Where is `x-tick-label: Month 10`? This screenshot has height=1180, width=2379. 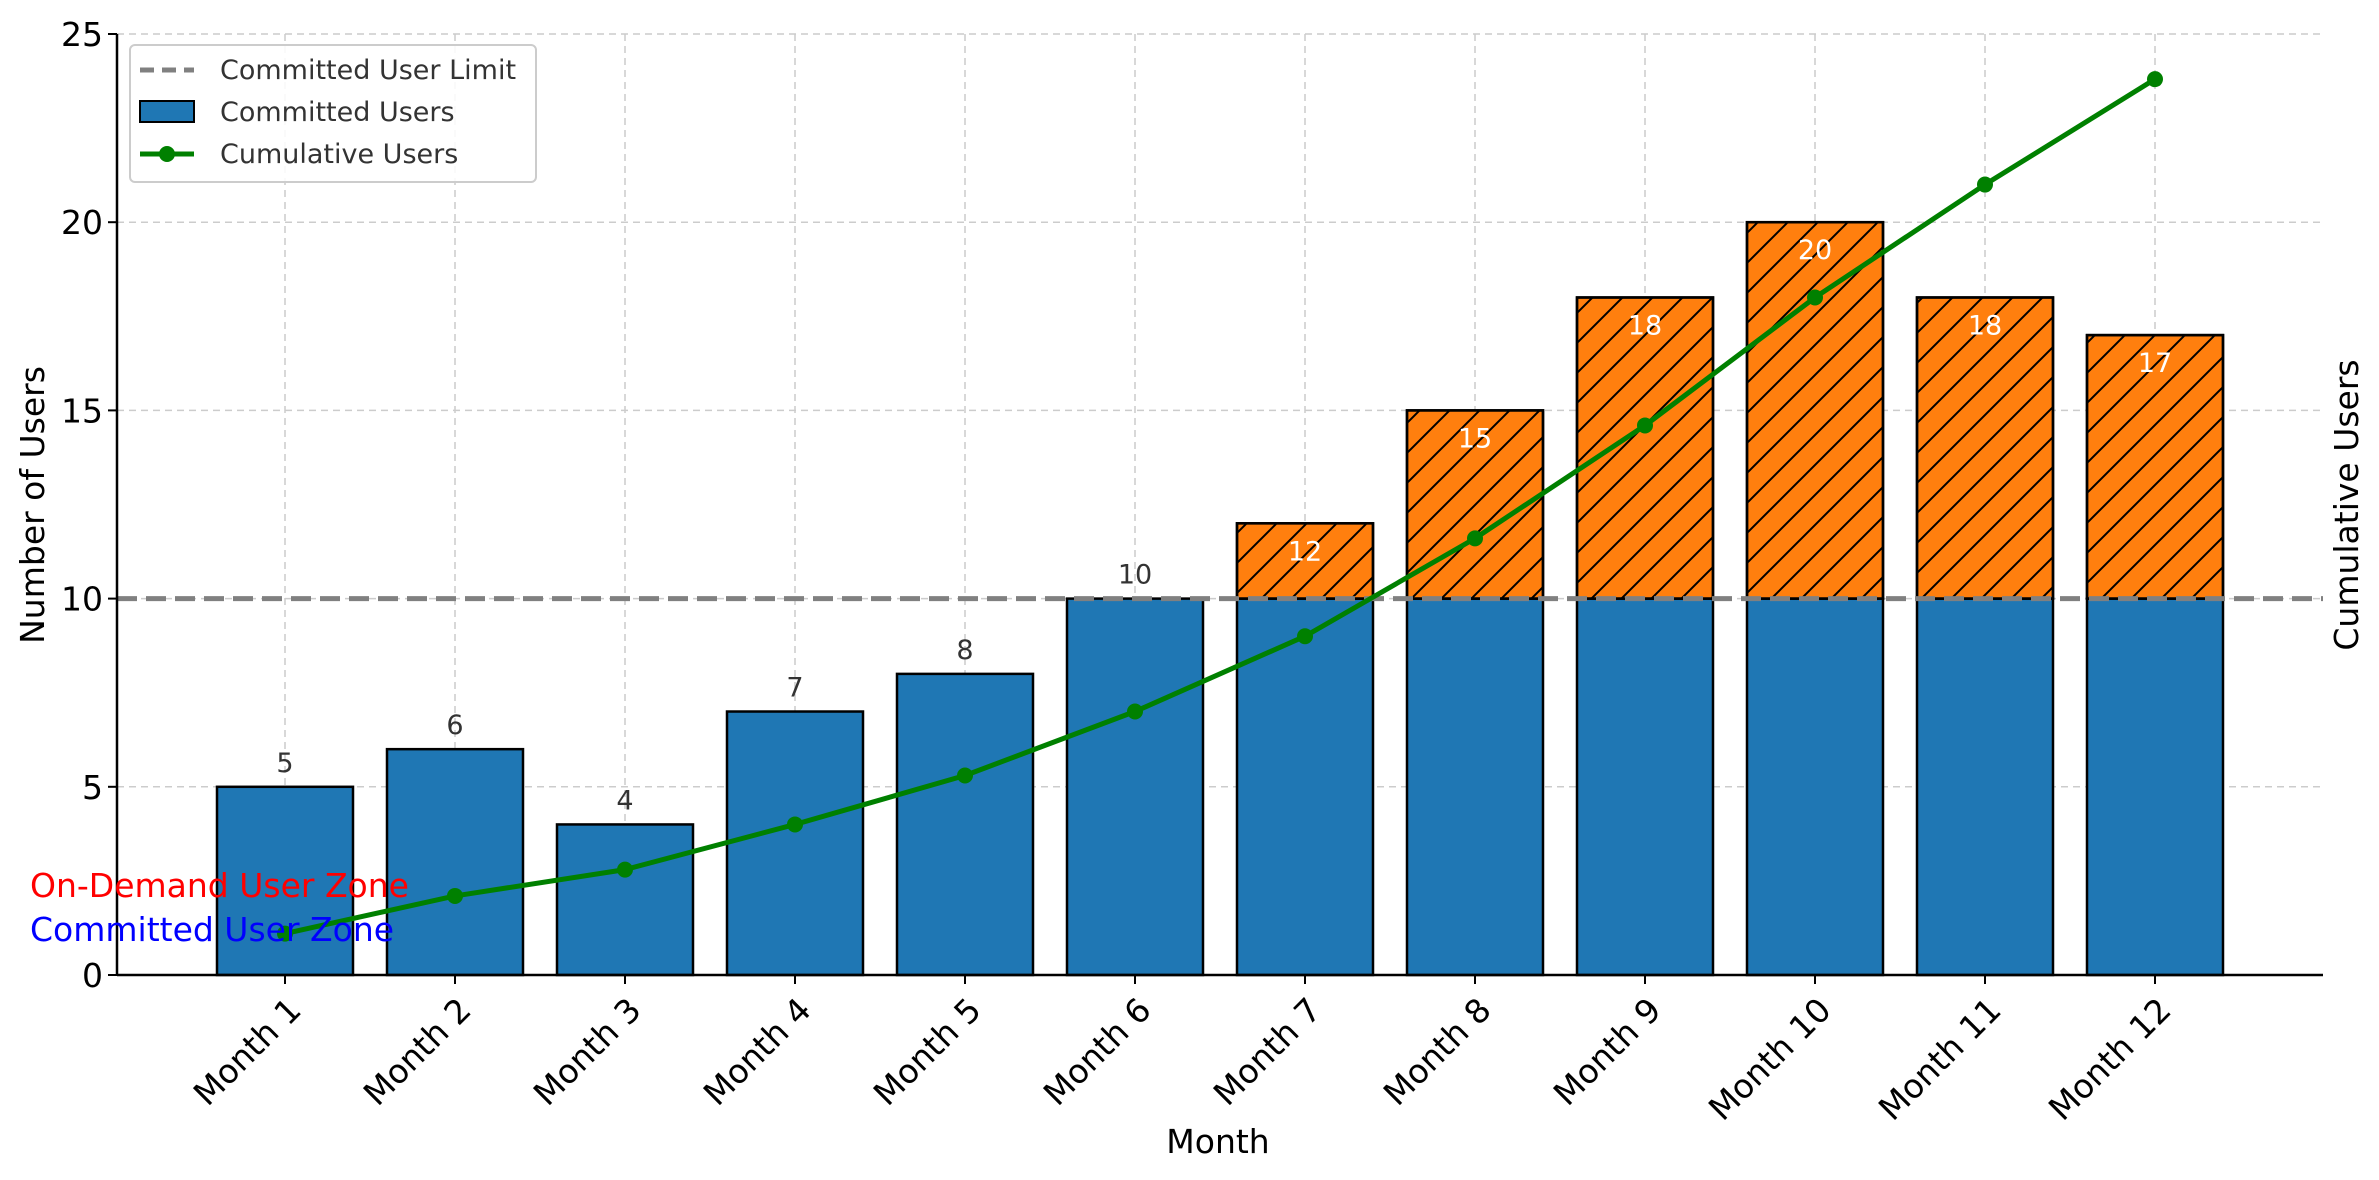
x-tick-label: Month 10 is located at coordinates (1770, 1059).